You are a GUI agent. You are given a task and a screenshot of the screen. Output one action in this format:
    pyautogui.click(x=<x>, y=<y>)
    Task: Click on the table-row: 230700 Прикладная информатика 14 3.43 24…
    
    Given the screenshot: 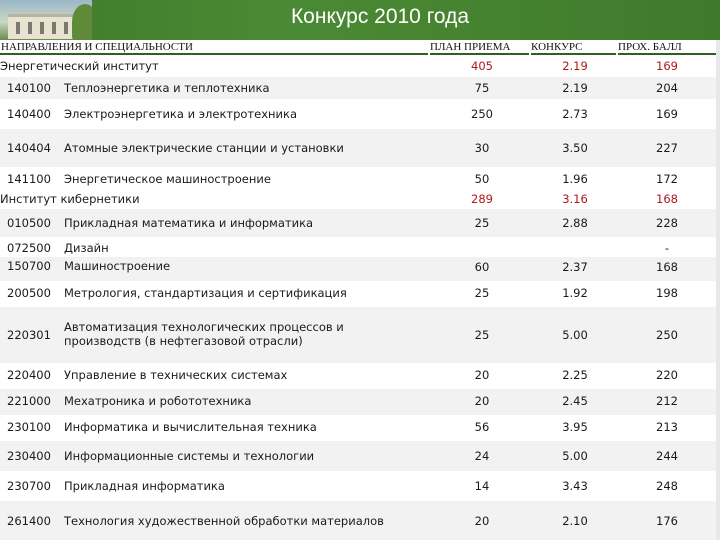 What is the action you would take?
    pyautogui.click(x=342, y=486)
    